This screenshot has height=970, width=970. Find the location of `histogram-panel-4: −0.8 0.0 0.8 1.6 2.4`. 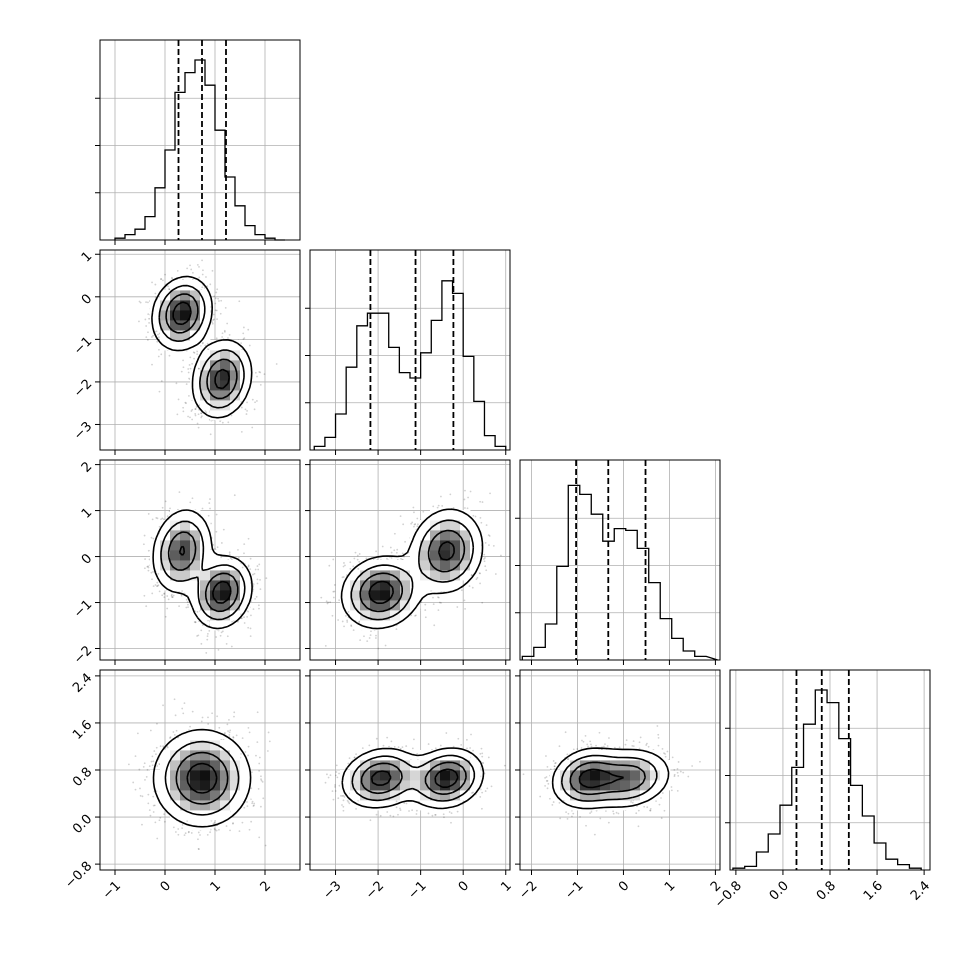

histogram-panel-4: −0.8 0.0 0.8 1.6 2.4 is located at coordinates (822, 790).